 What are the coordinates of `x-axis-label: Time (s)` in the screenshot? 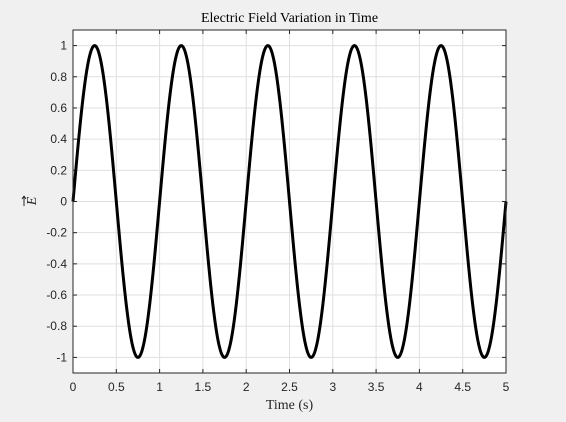 It's located at (290, 405).